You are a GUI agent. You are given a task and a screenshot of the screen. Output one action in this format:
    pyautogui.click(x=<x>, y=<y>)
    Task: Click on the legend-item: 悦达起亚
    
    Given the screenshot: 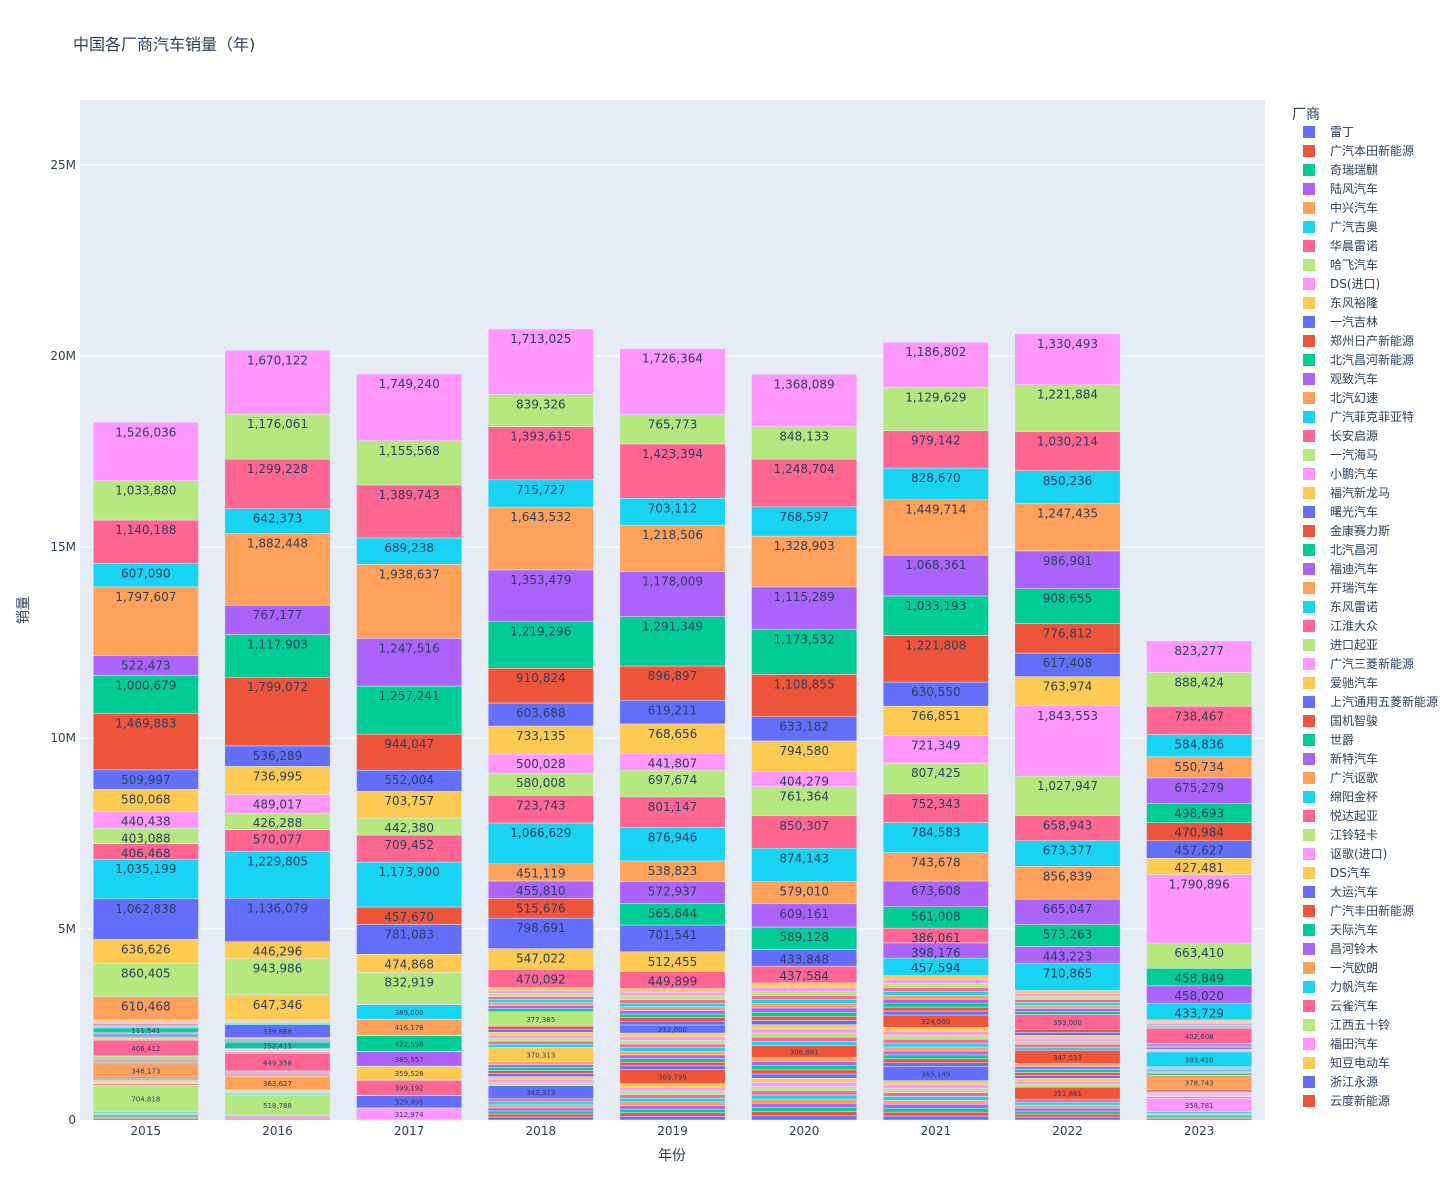 What is the action you would take?
    pyautogui.click(x=1340, y=816)
    